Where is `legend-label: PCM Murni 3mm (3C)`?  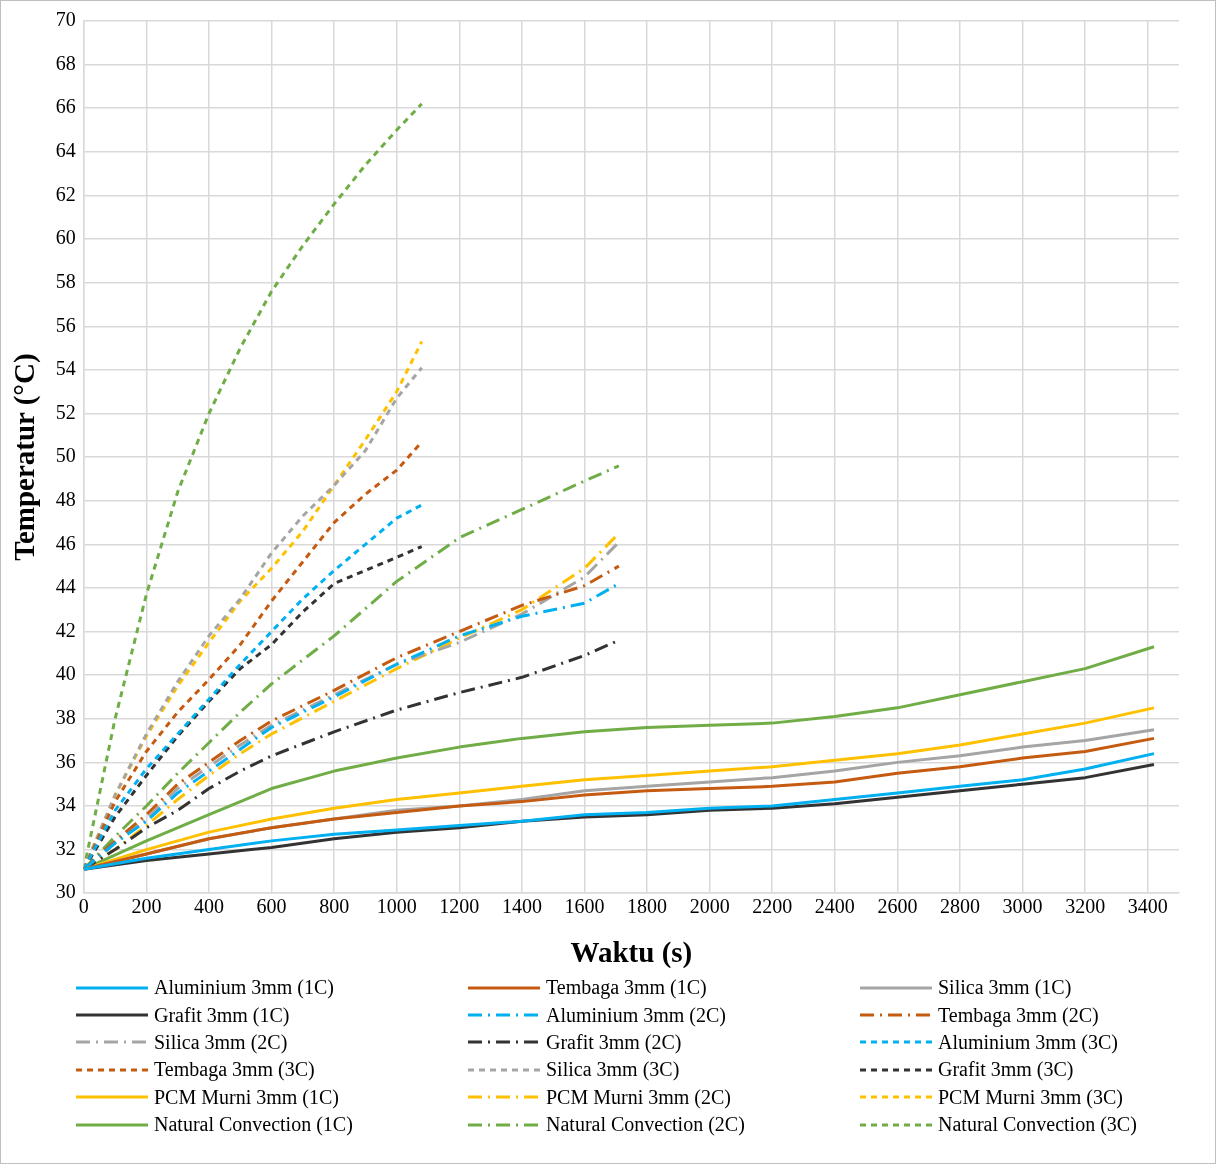
legend-label: PCM Murni 3mm (3C) is located at coordinates (1031, 1097).